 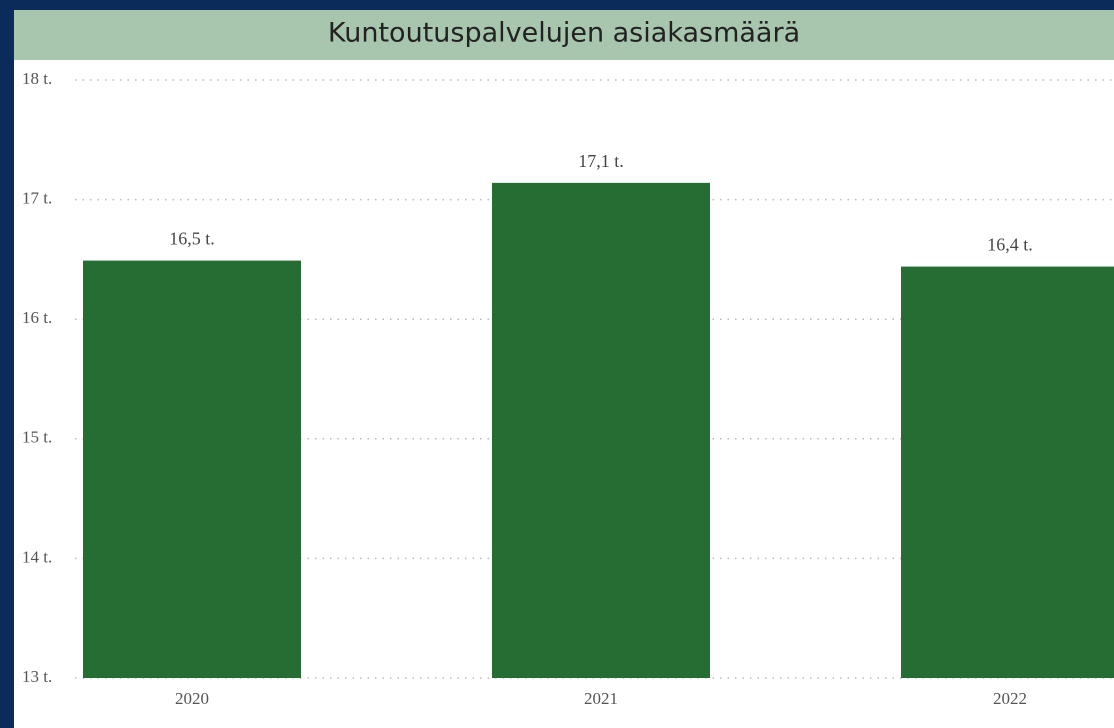 I want to click on y-tick-label: 18 t., so click(x=37, y=78).